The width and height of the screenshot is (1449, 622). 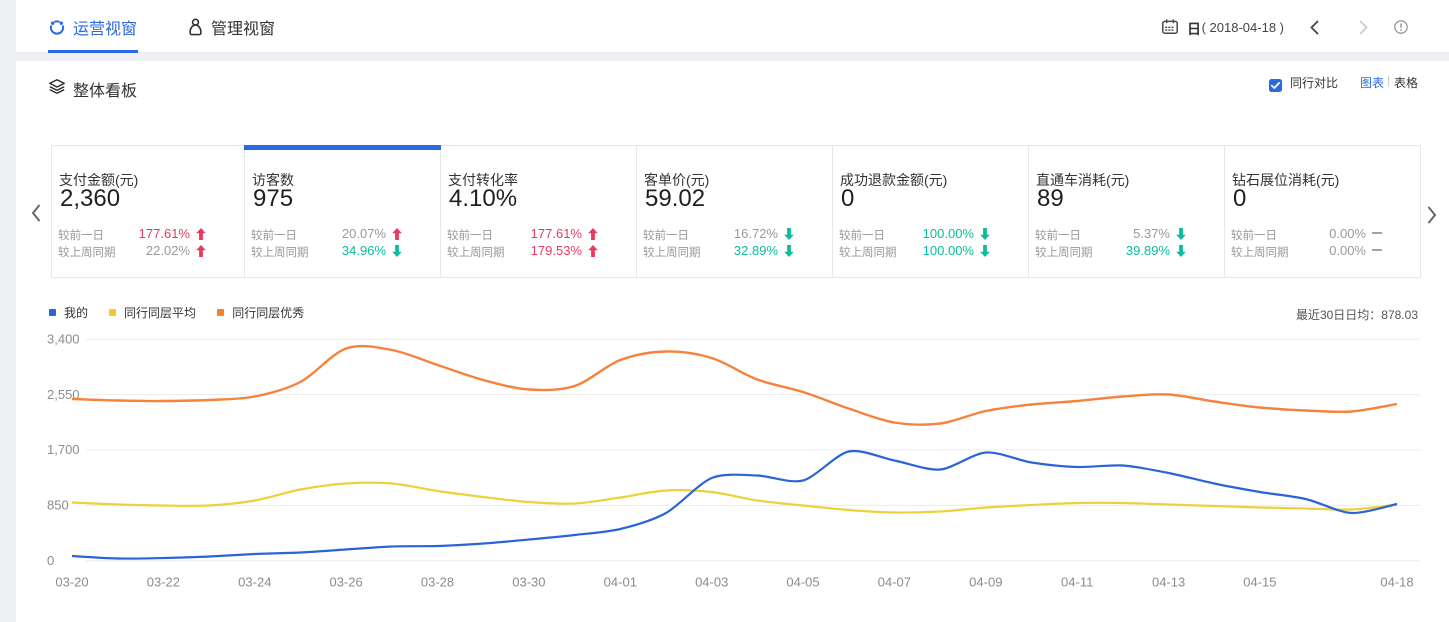 What do you see at coordinates (1168, 582) in the screenshot?
I see `svg-text: 04-13` at bounding box center [1168, 582].